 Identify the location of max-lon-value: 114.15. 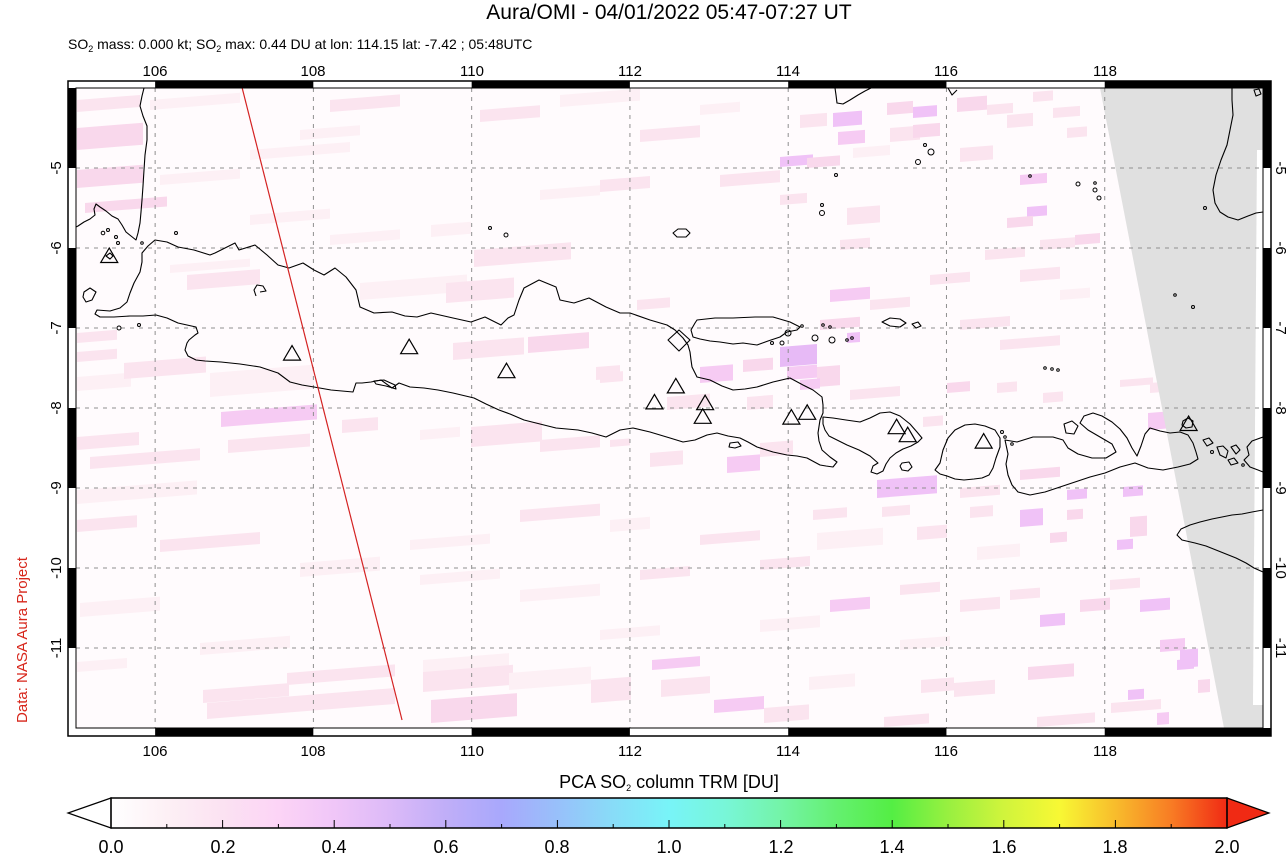
(377, 44).